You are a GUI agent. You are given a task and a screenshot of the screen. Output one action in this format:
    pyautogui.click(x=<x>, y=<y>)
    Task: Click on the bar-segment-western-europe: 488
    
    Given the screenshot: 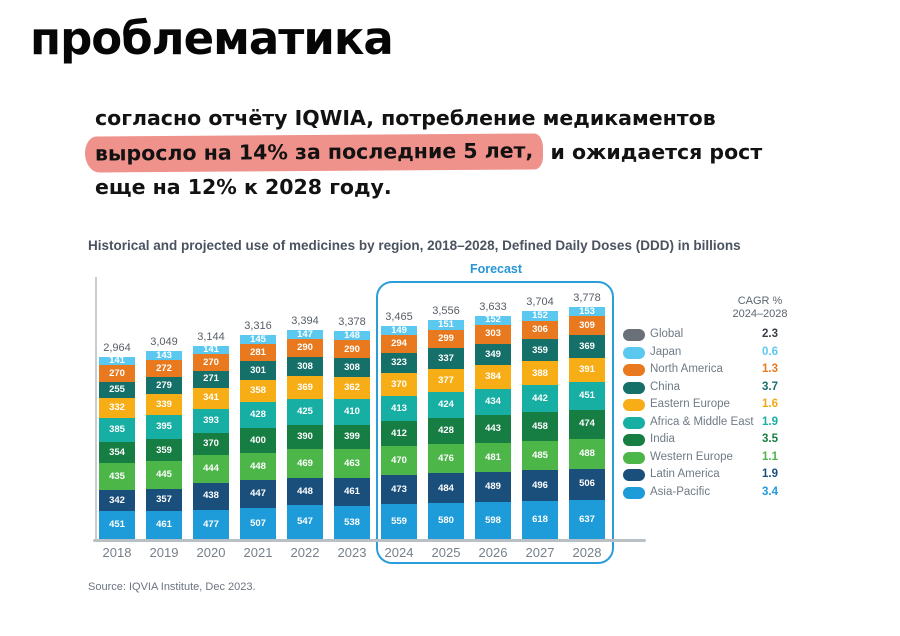 What is the action you would take?
    pyautogui.click(x=587, y=453)
    